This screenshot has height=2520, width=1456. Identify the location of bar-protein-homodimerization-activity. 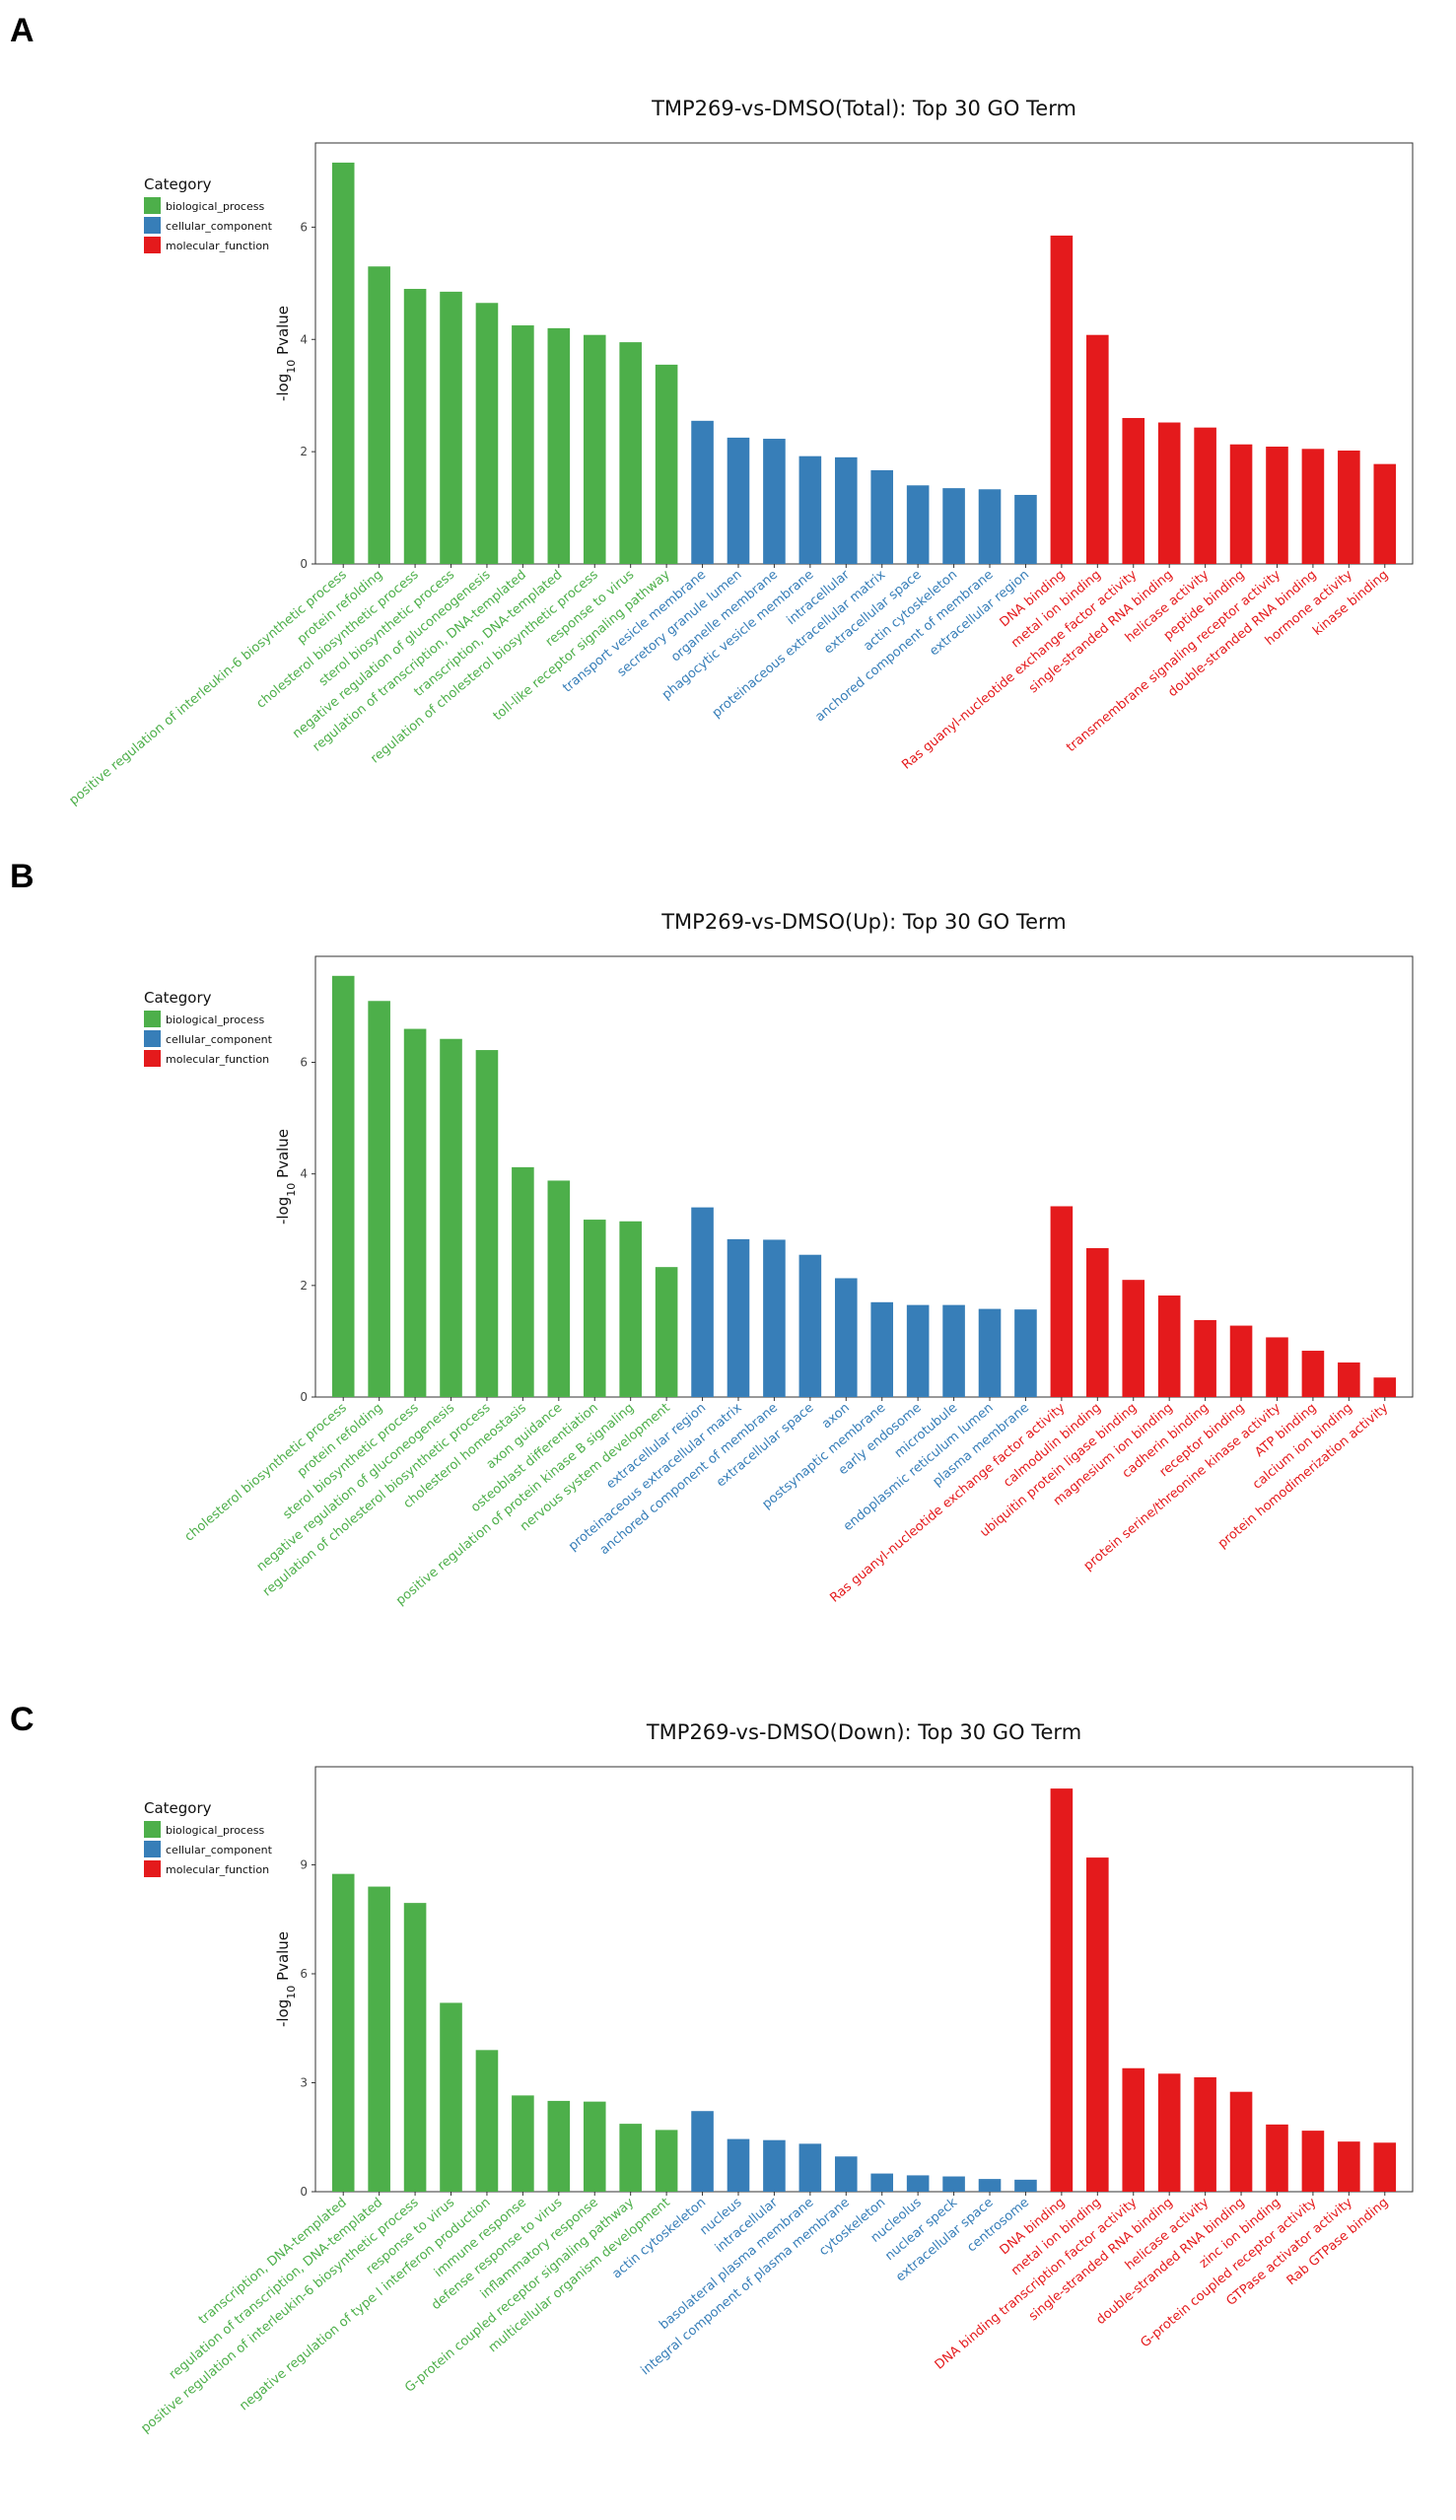
(1385, 1387).